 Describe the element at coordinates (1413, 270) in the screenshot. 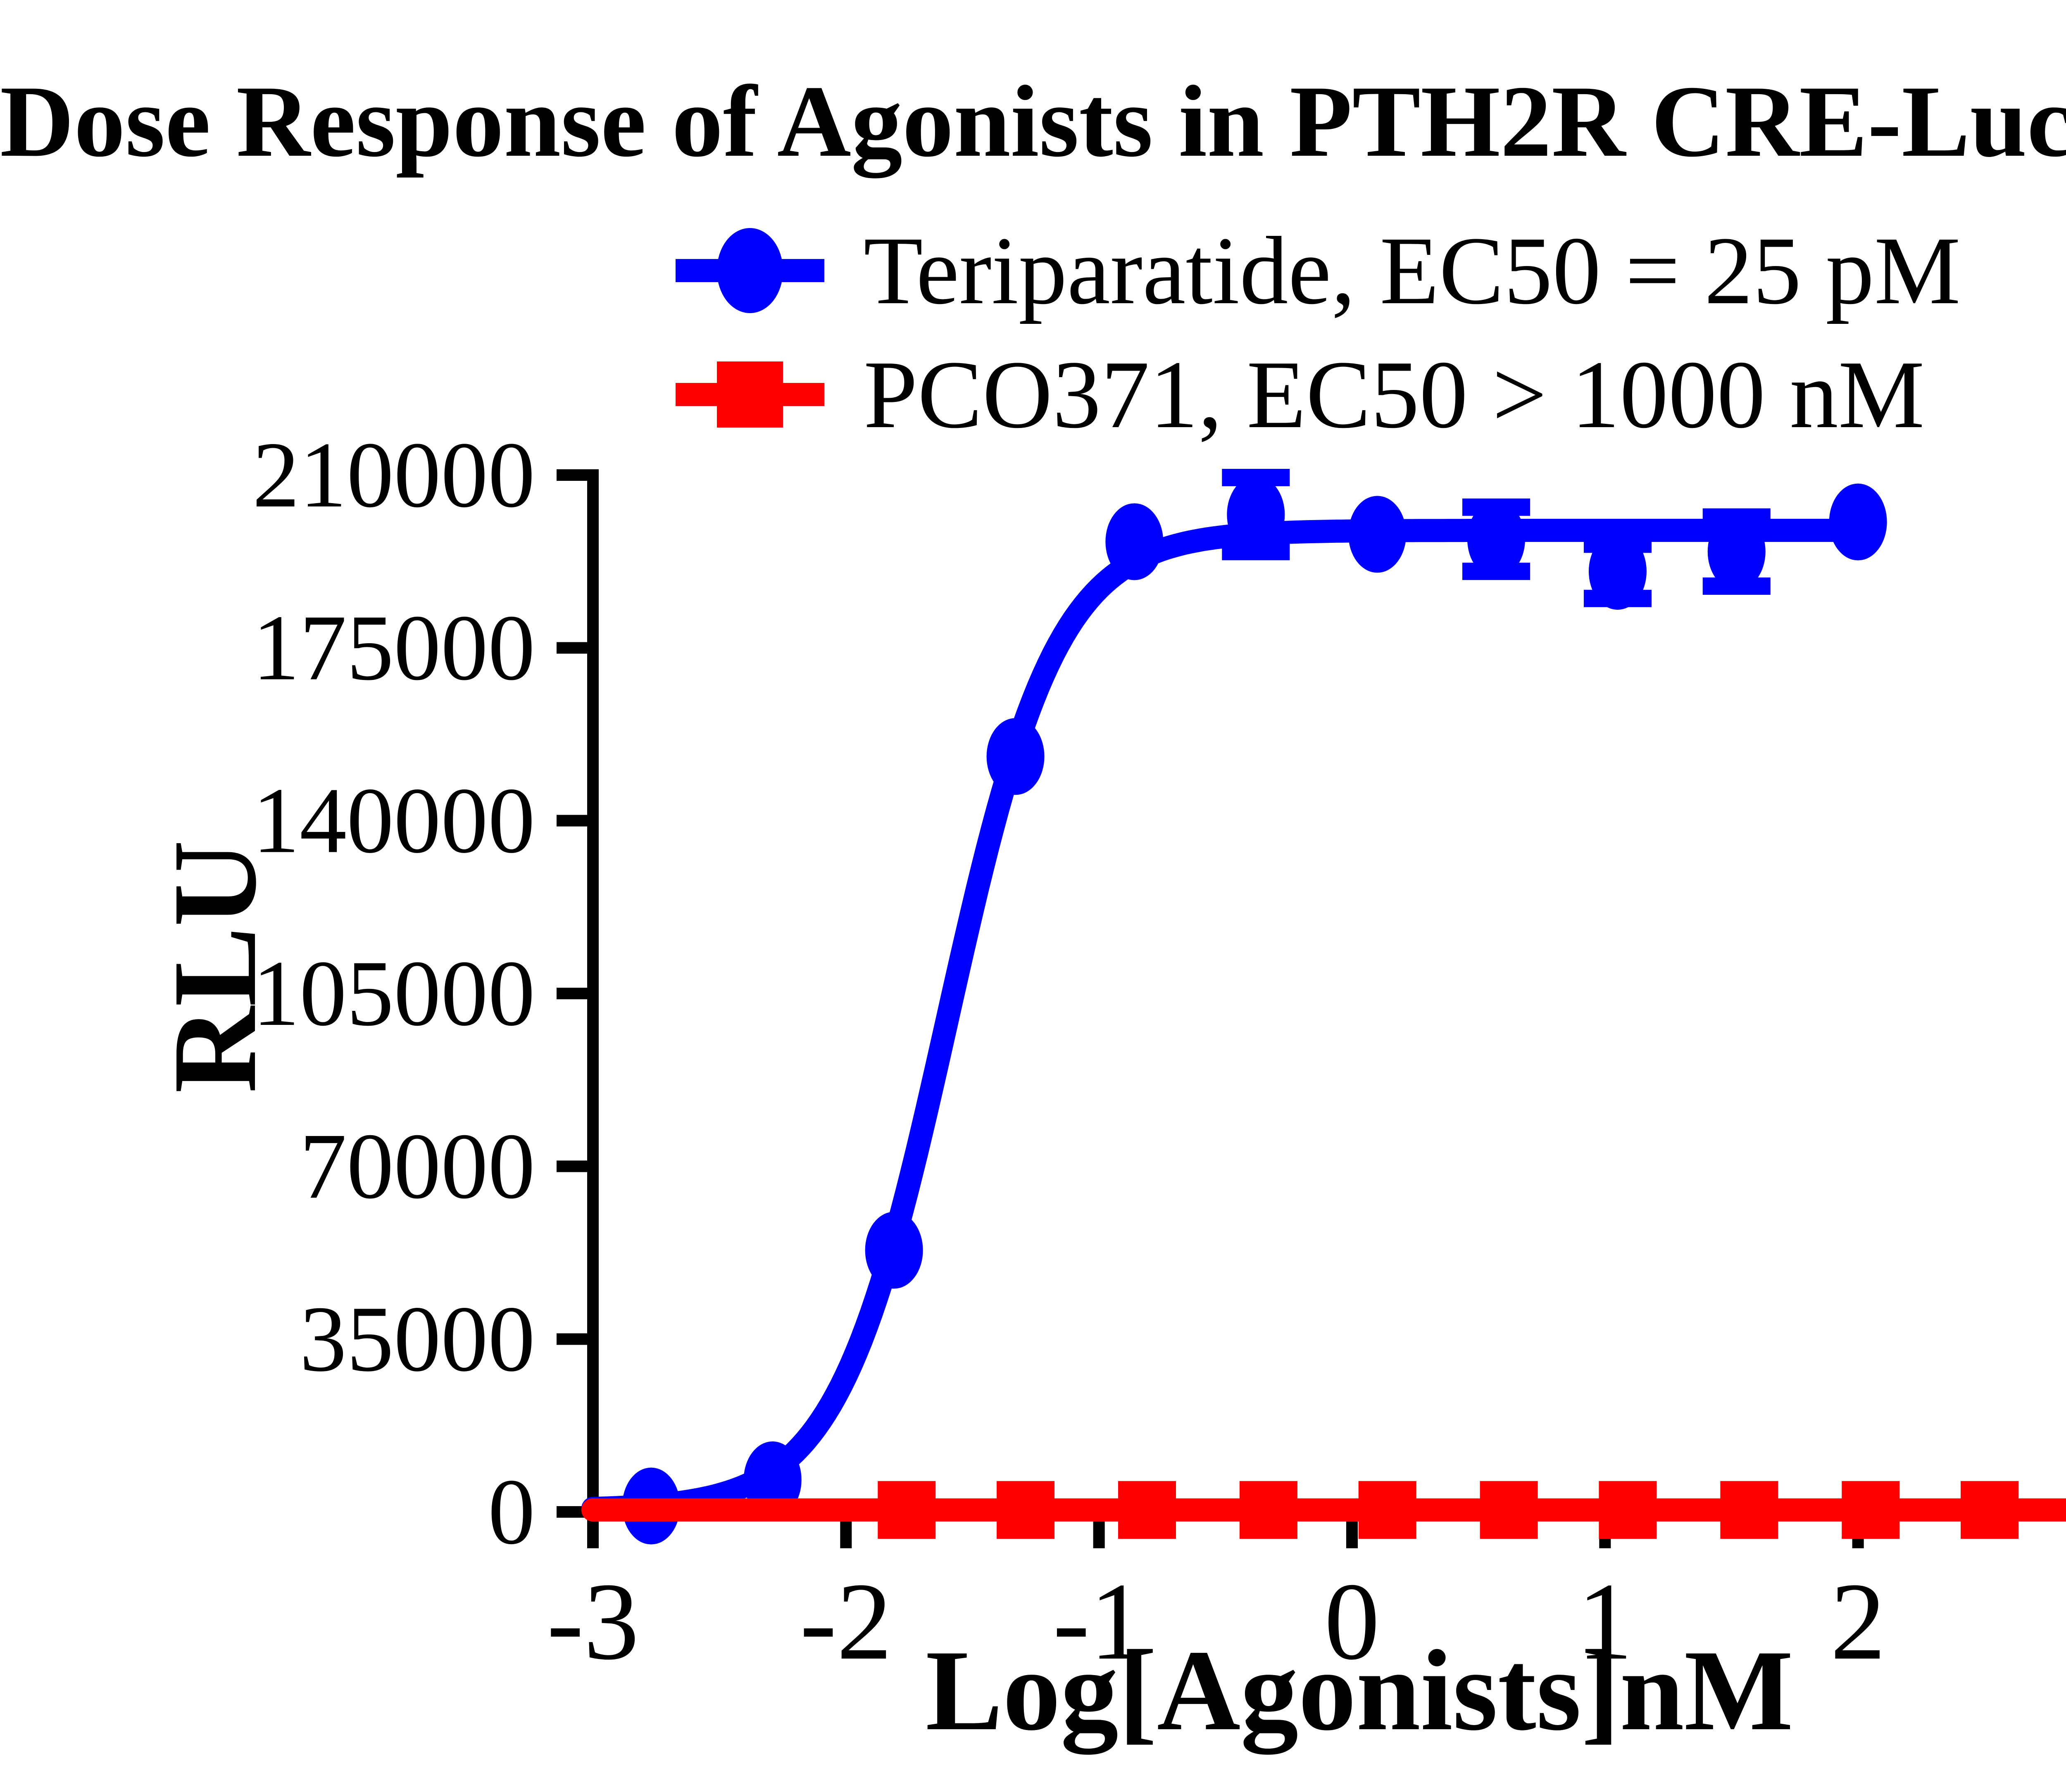

I see `legend-label-teriparatide: Teriparatide, EC50 = 25 pM` at that location.